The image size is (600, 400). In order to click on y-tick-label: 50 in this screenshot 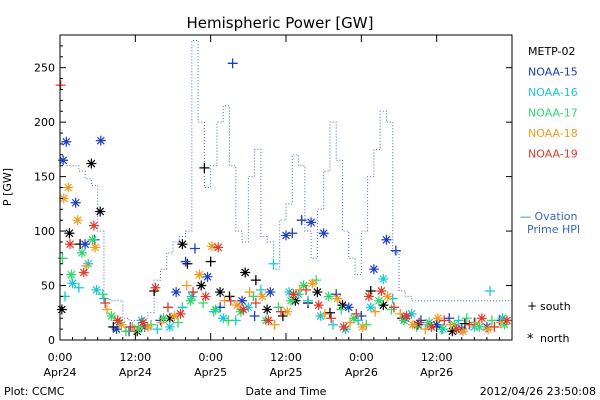, I will do `click(48, 286)`.